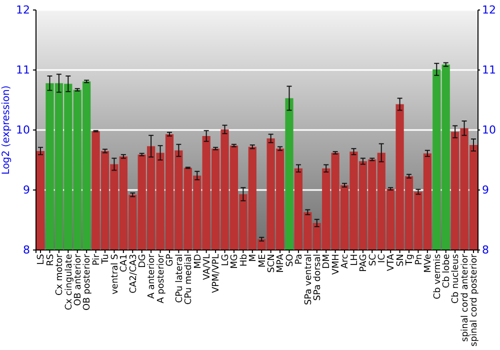  What do you see at coordinates (299, 259) in the screenshot?
I see `x-tick-label: Pa` at bounding box center [299, 259].